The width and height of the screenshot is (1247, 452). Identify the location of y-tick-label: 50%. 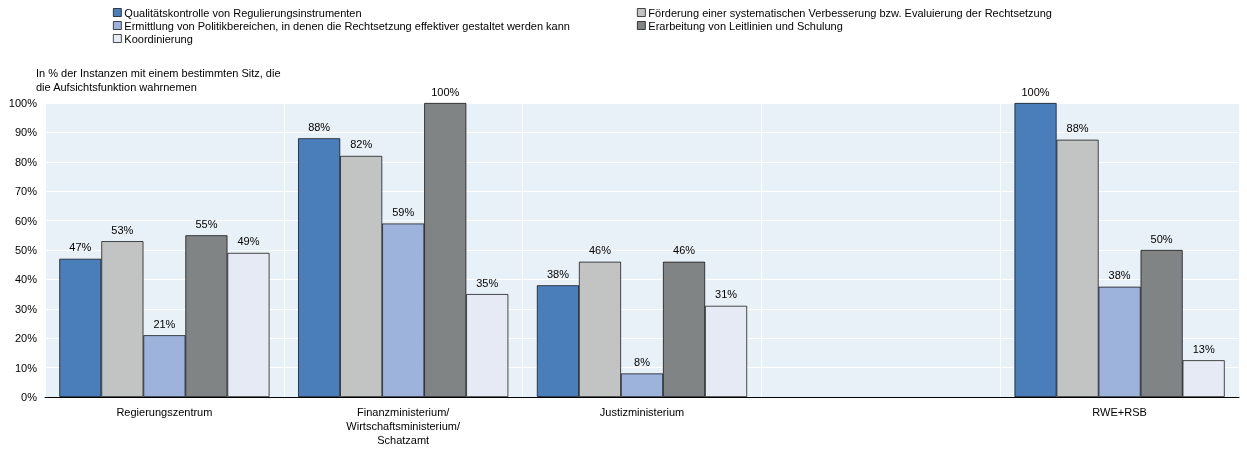
(26, 250).